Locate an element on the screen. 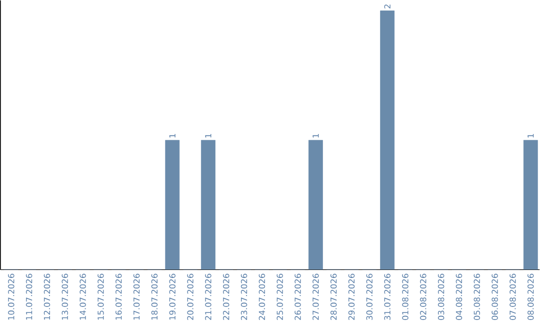 The width and height of the screenshot is (540, 324). x-tick-label: 25.07.2026 is located at coordinates (279, 297).